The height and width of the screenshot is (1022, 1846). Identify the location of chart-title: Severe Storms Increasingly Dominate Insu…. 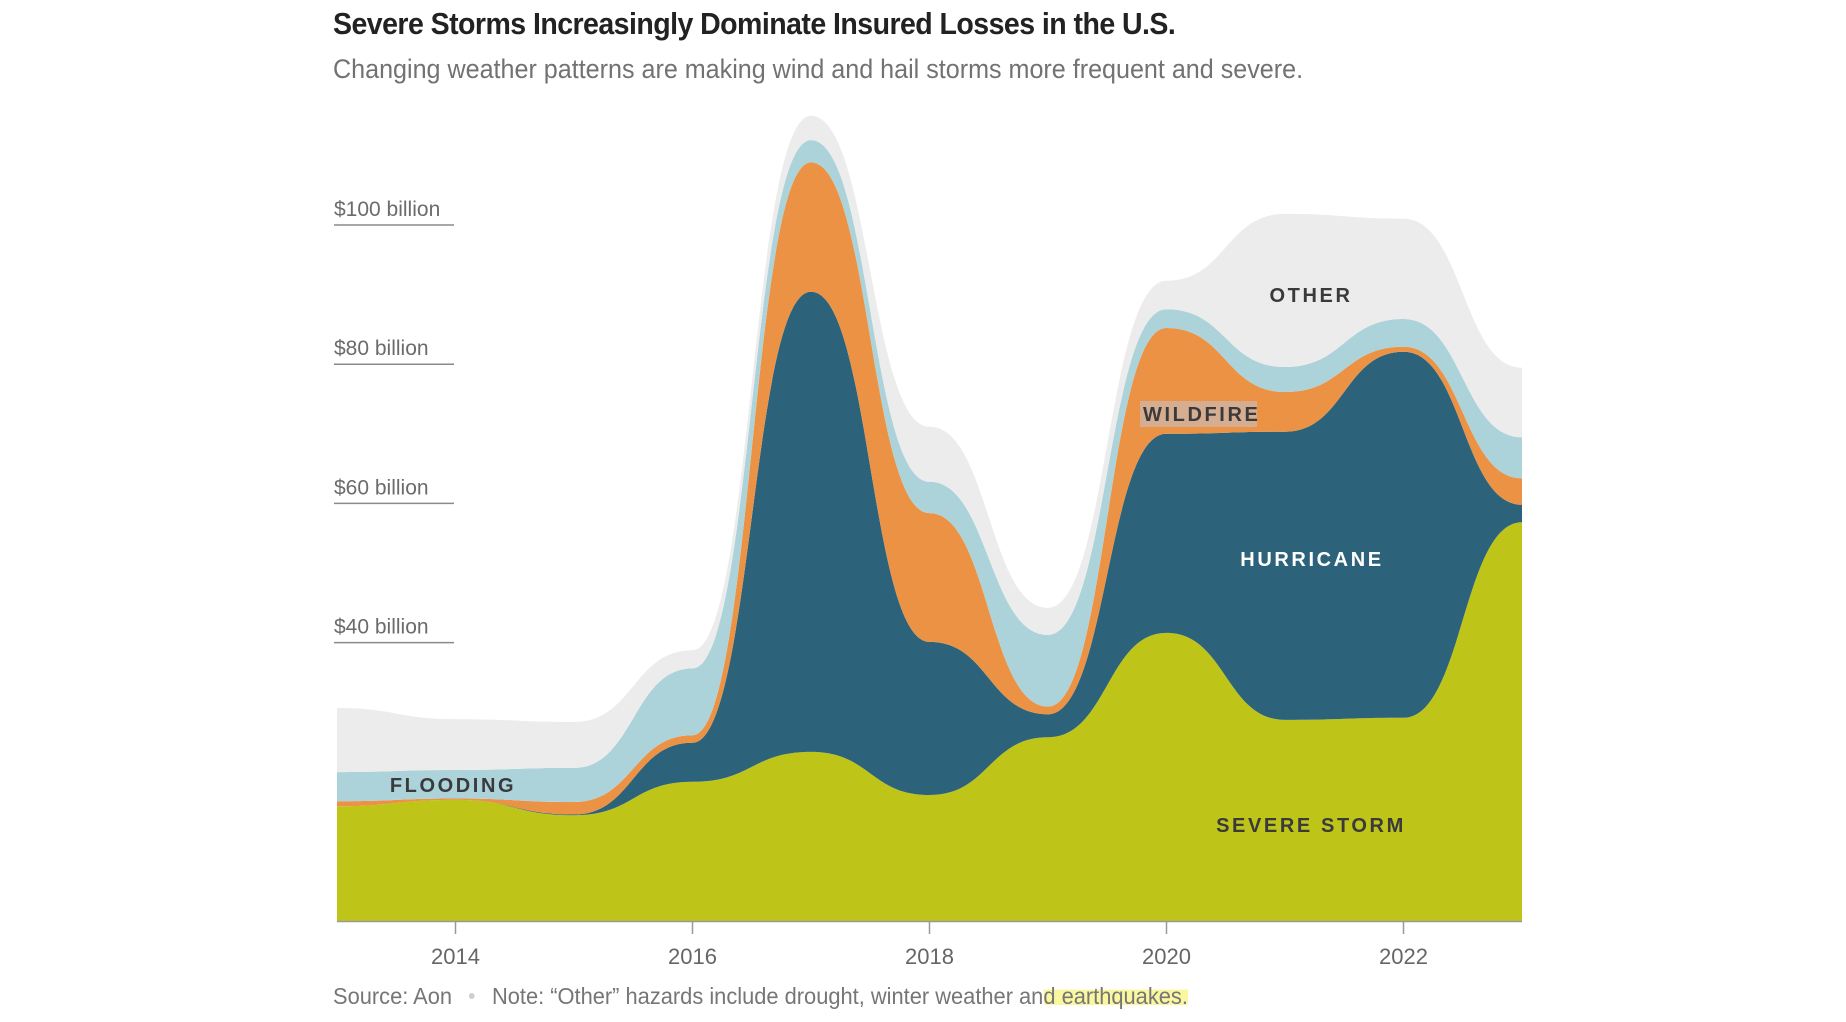
(754, 23).